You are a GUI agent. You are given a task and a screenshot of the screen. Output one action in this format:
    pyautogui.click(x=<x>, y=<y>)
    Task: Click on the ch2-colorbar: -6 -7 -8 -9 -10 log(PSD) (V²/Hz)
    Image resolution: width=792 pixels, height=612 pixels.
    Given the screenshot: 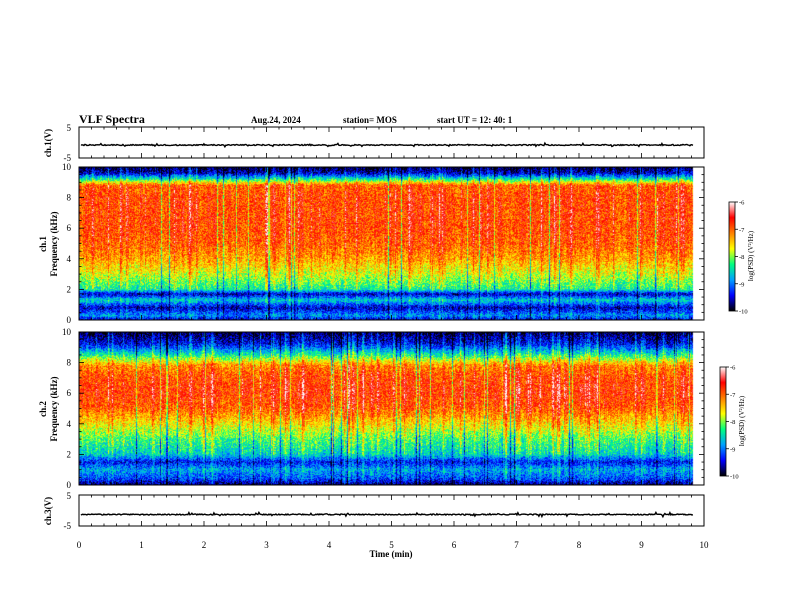 What is the action you would take?
    pyautogui.click(x=732, y=423)
    